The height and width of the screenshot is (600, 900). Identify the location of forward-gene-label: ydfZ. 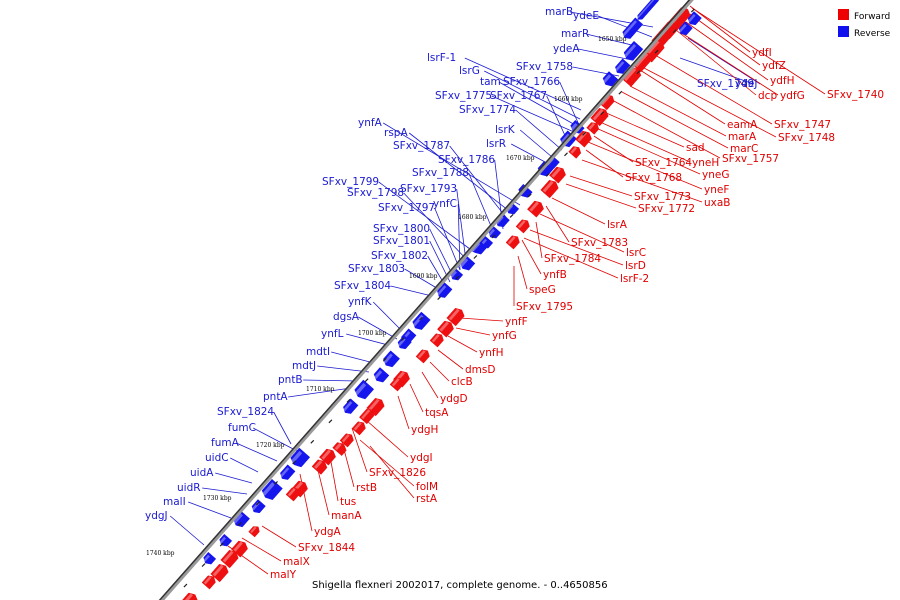
(774, 66).